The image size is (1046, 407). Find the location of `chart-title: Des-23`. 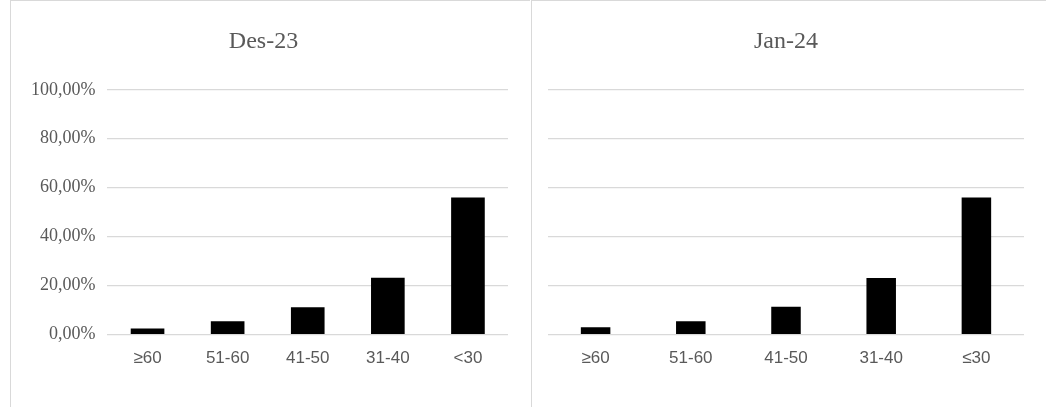

chart-title: Des-23 is located at coordinates (263, 39).